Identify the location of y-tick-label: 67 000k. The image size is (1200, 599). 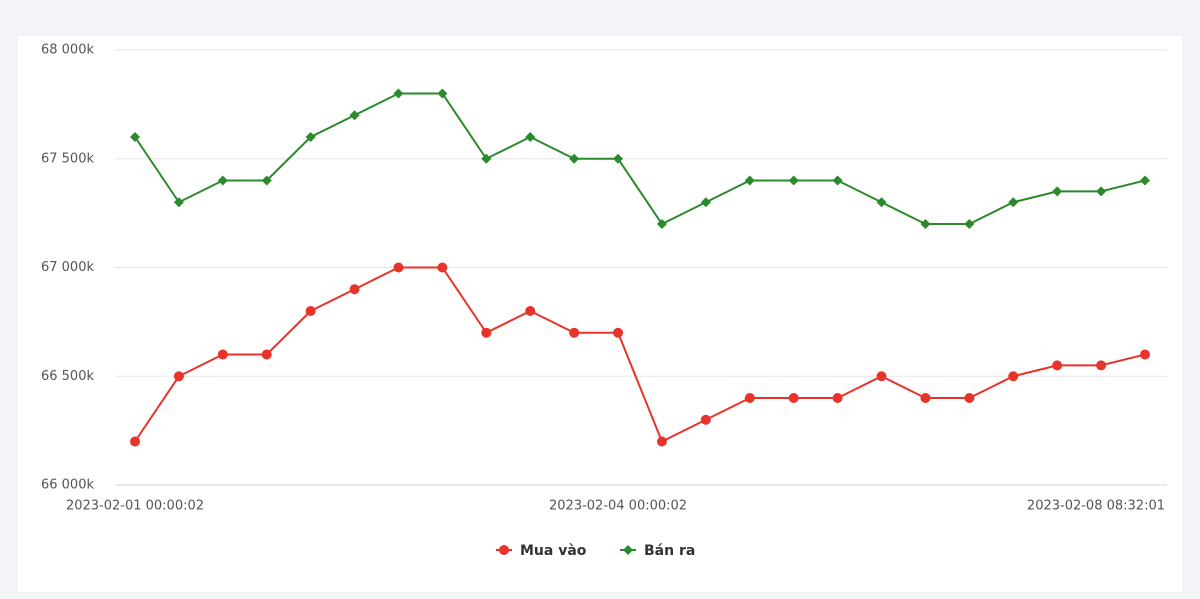
(67, 267).